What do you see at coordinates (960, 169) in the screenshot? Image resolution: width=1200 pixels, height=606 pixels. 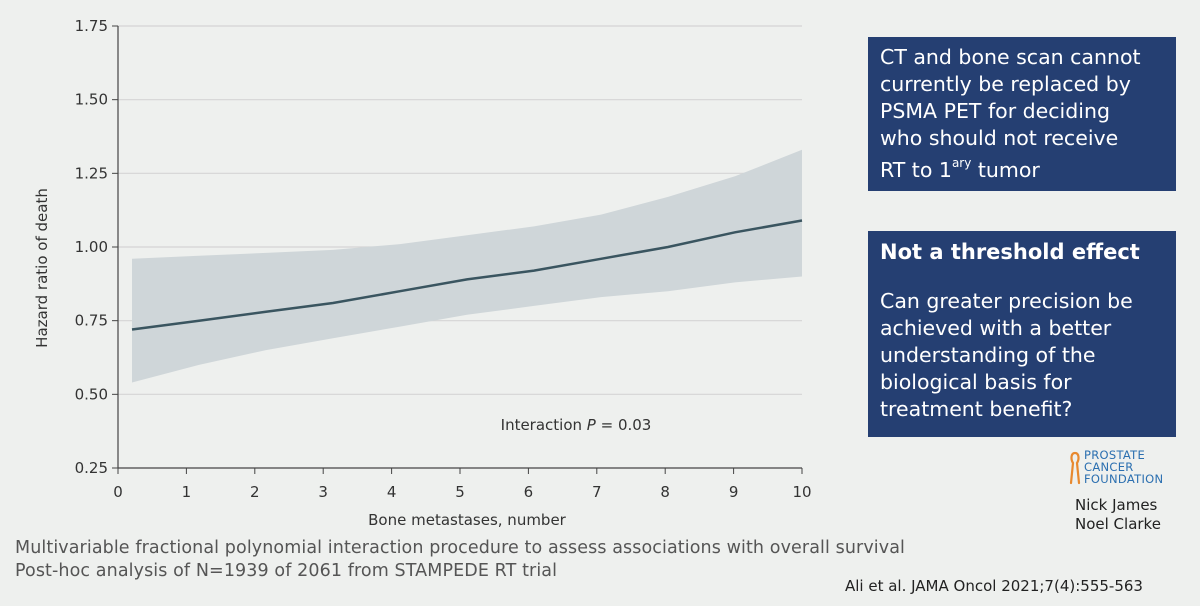 I see `box-top-last-line: RT to 1ary tumor` at bounding box center [960, 169].